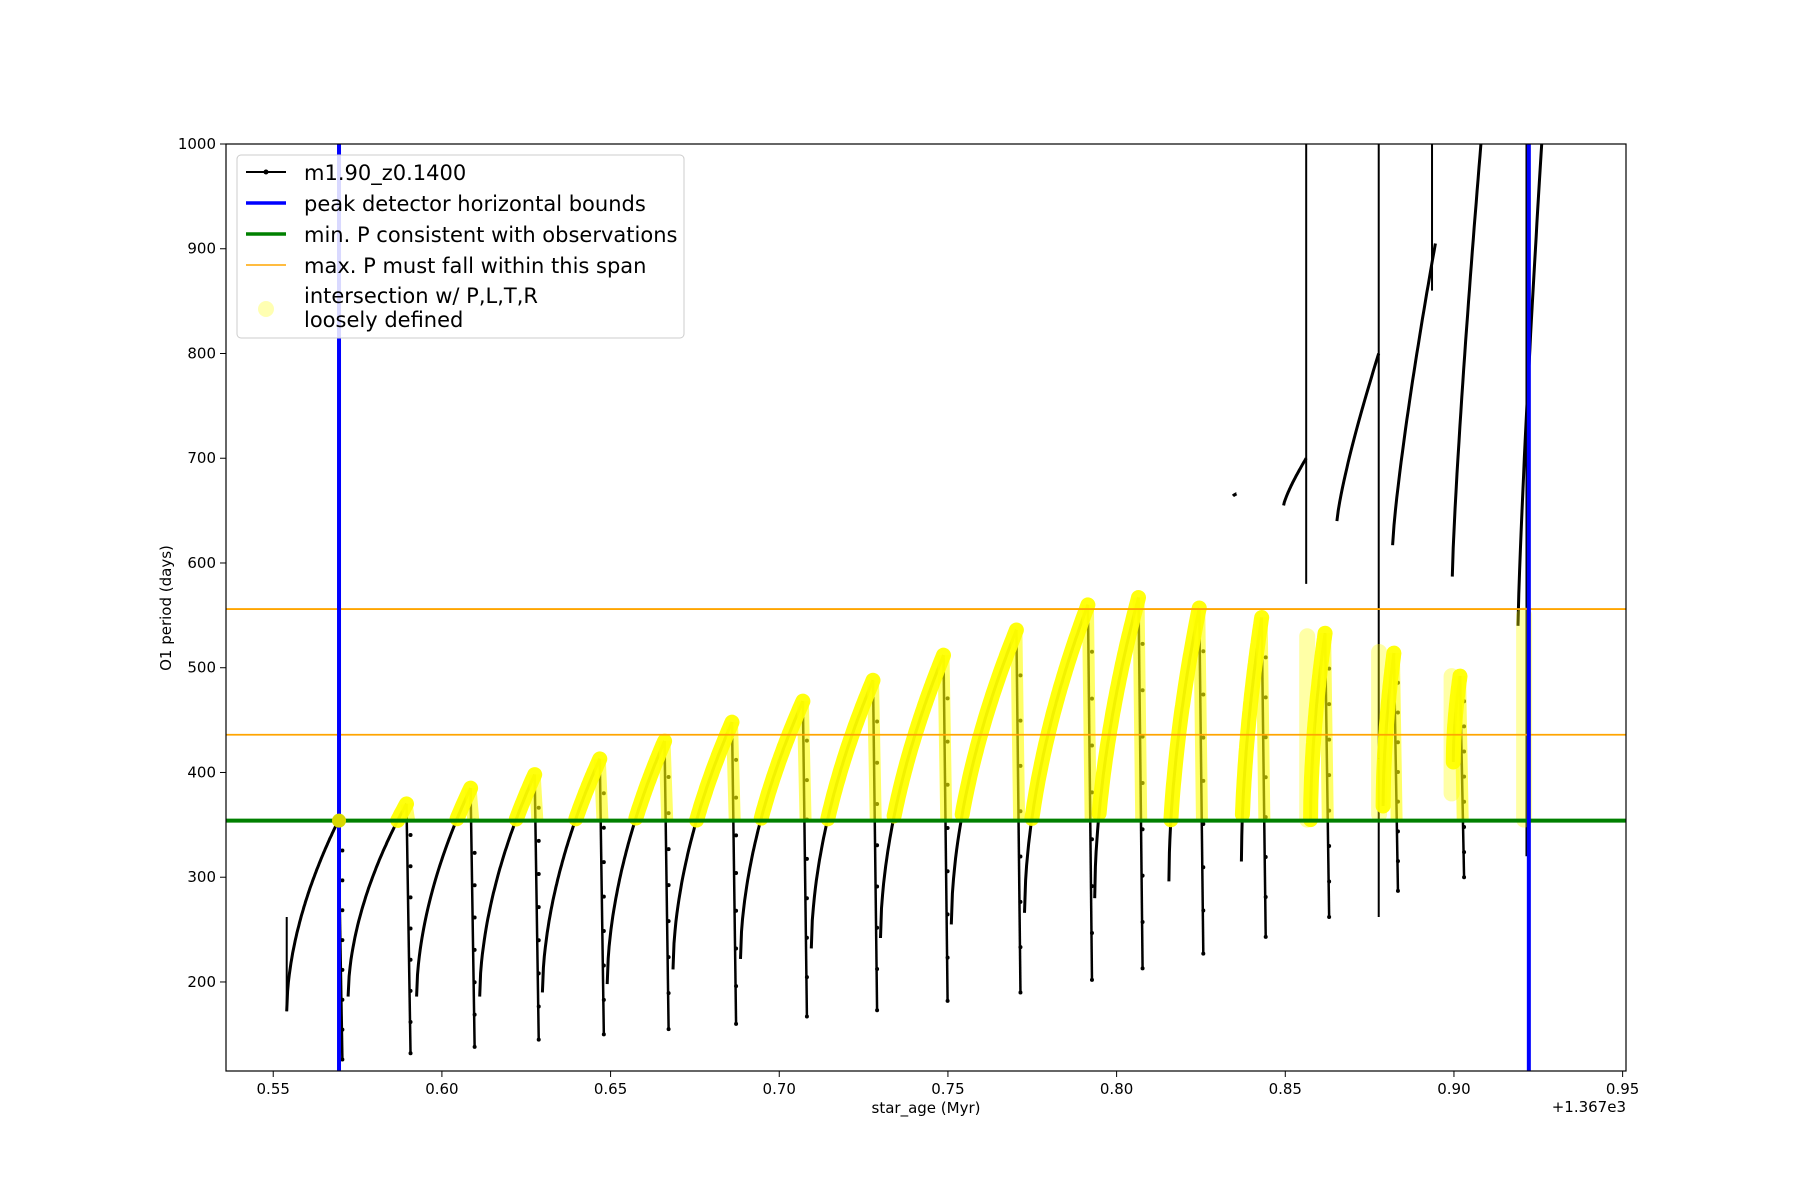 Image resolution: width=1800 pixels, height=1200 pixels. Describe the element at coordinates (201, 877) in the screenshot. I see `y-tick-label: 300` at that location.